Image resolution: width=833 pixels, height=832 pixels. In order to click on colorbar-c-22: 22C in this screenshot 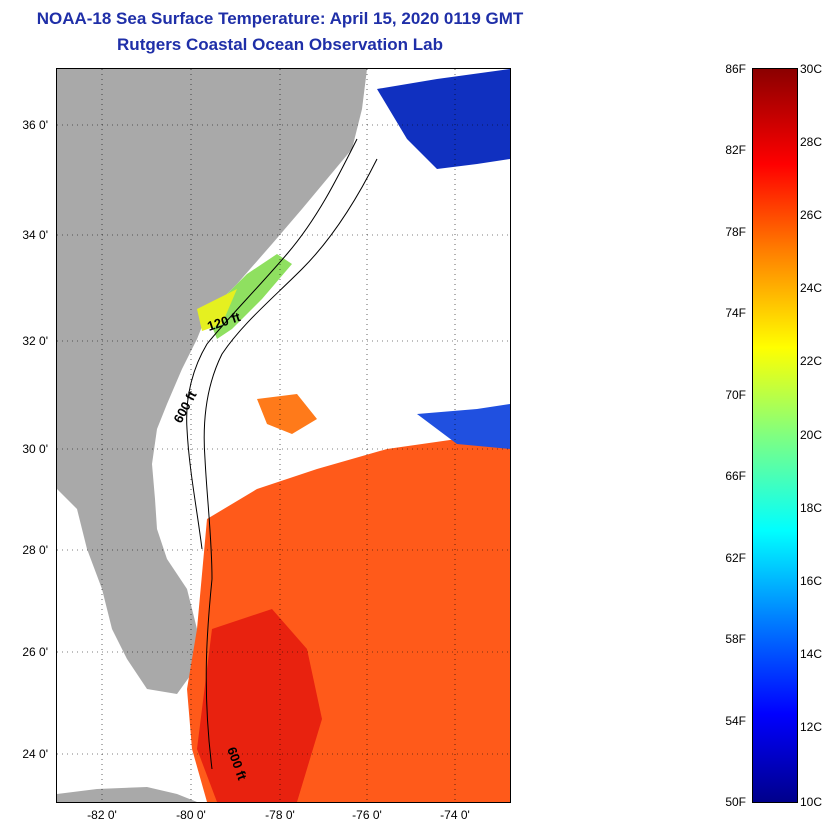, I will do `click(811, 361)`.